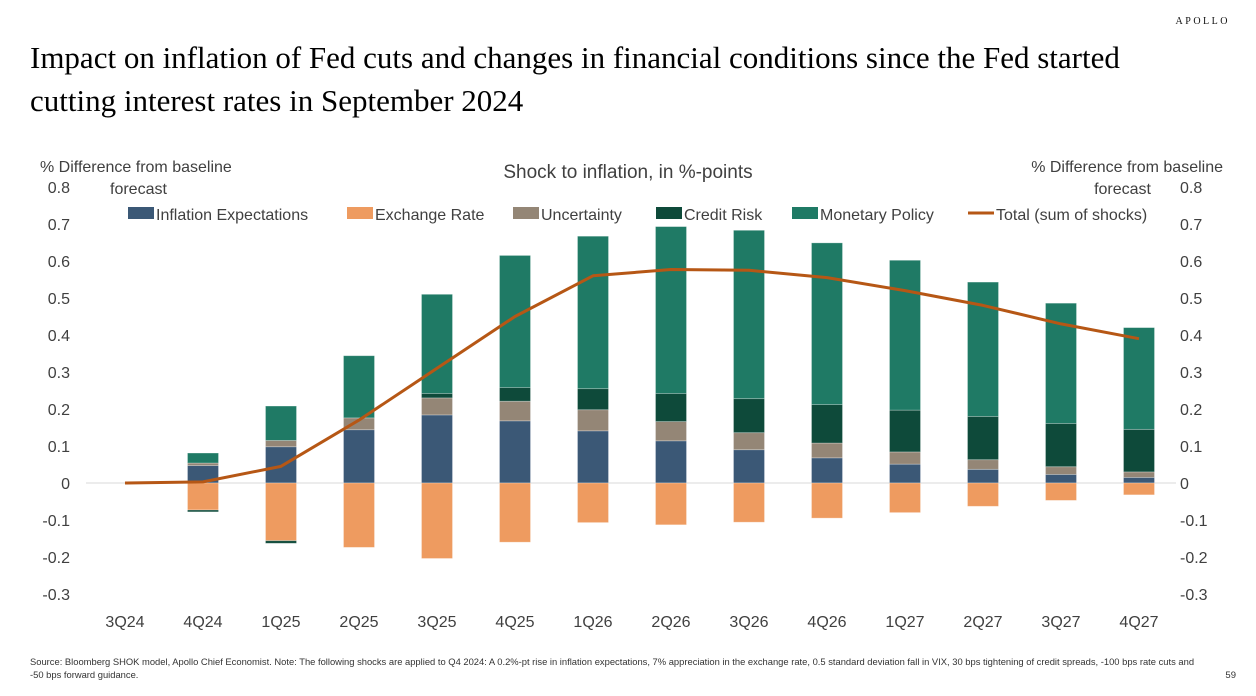 Image resolution: width=1256 pixels, height=696 pixels. I want to click on bar-inflation-expectations-2q27, so click(983, 476).